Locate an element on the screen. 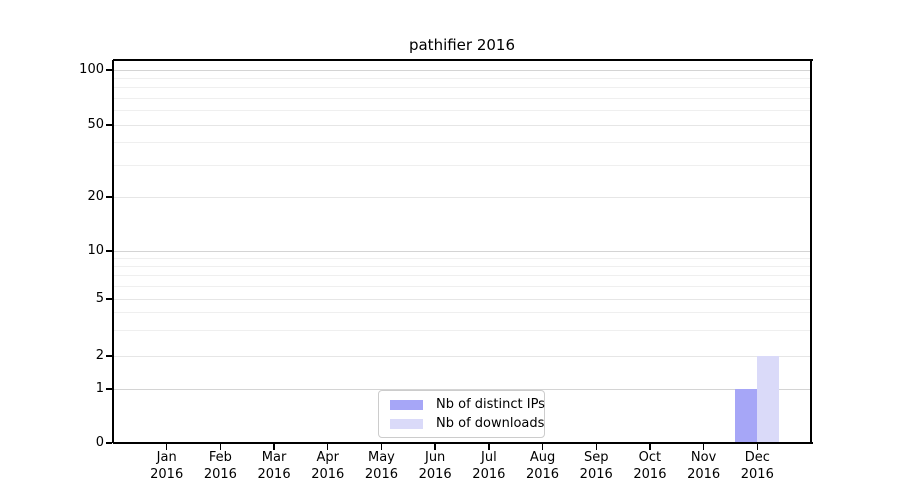 This screenshot has height=500, width=900. bar-distinct-ips is located at coordinates (746, 416).